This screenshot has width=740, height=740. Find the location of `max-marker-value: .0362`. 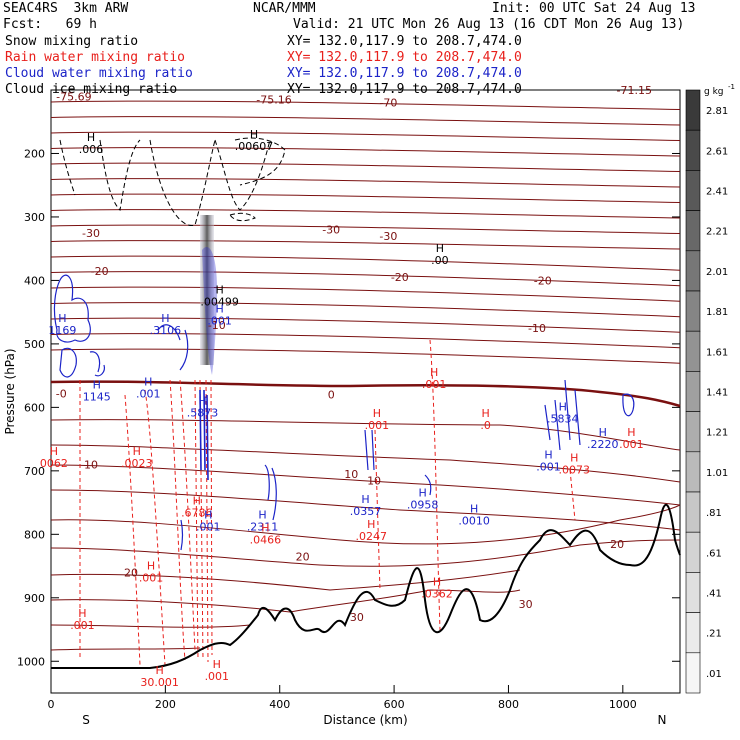

max-marker-value: .0362 is located at coordinates (437, 593).